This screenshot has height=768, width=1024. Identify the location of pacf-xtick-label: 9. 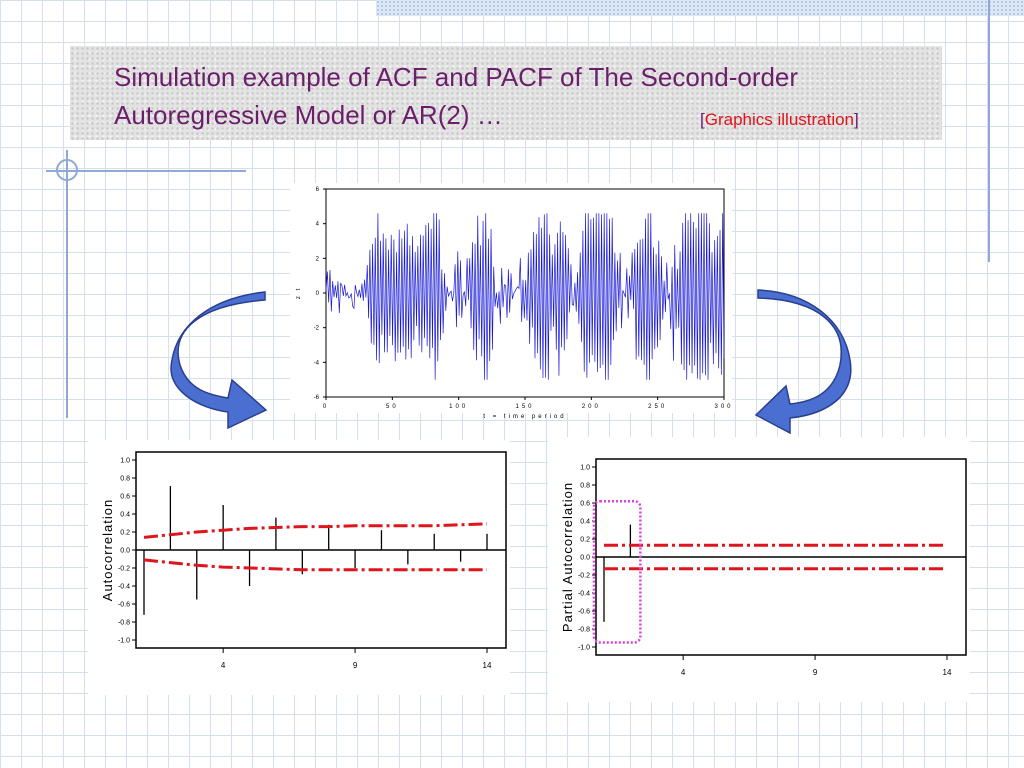
(815, 672).